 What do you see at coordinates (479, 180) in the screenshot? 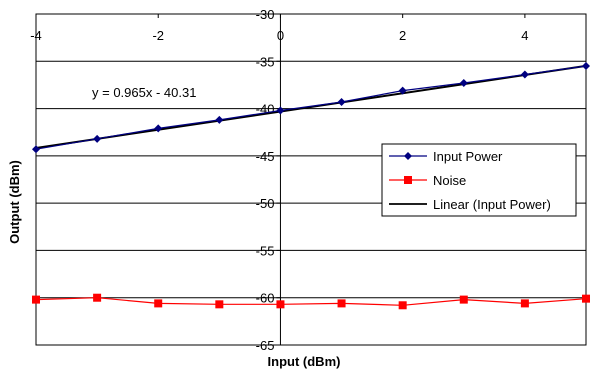
I see `legend: Input Power Noise Linear (Input Power)` at bounding box center [479, 180].